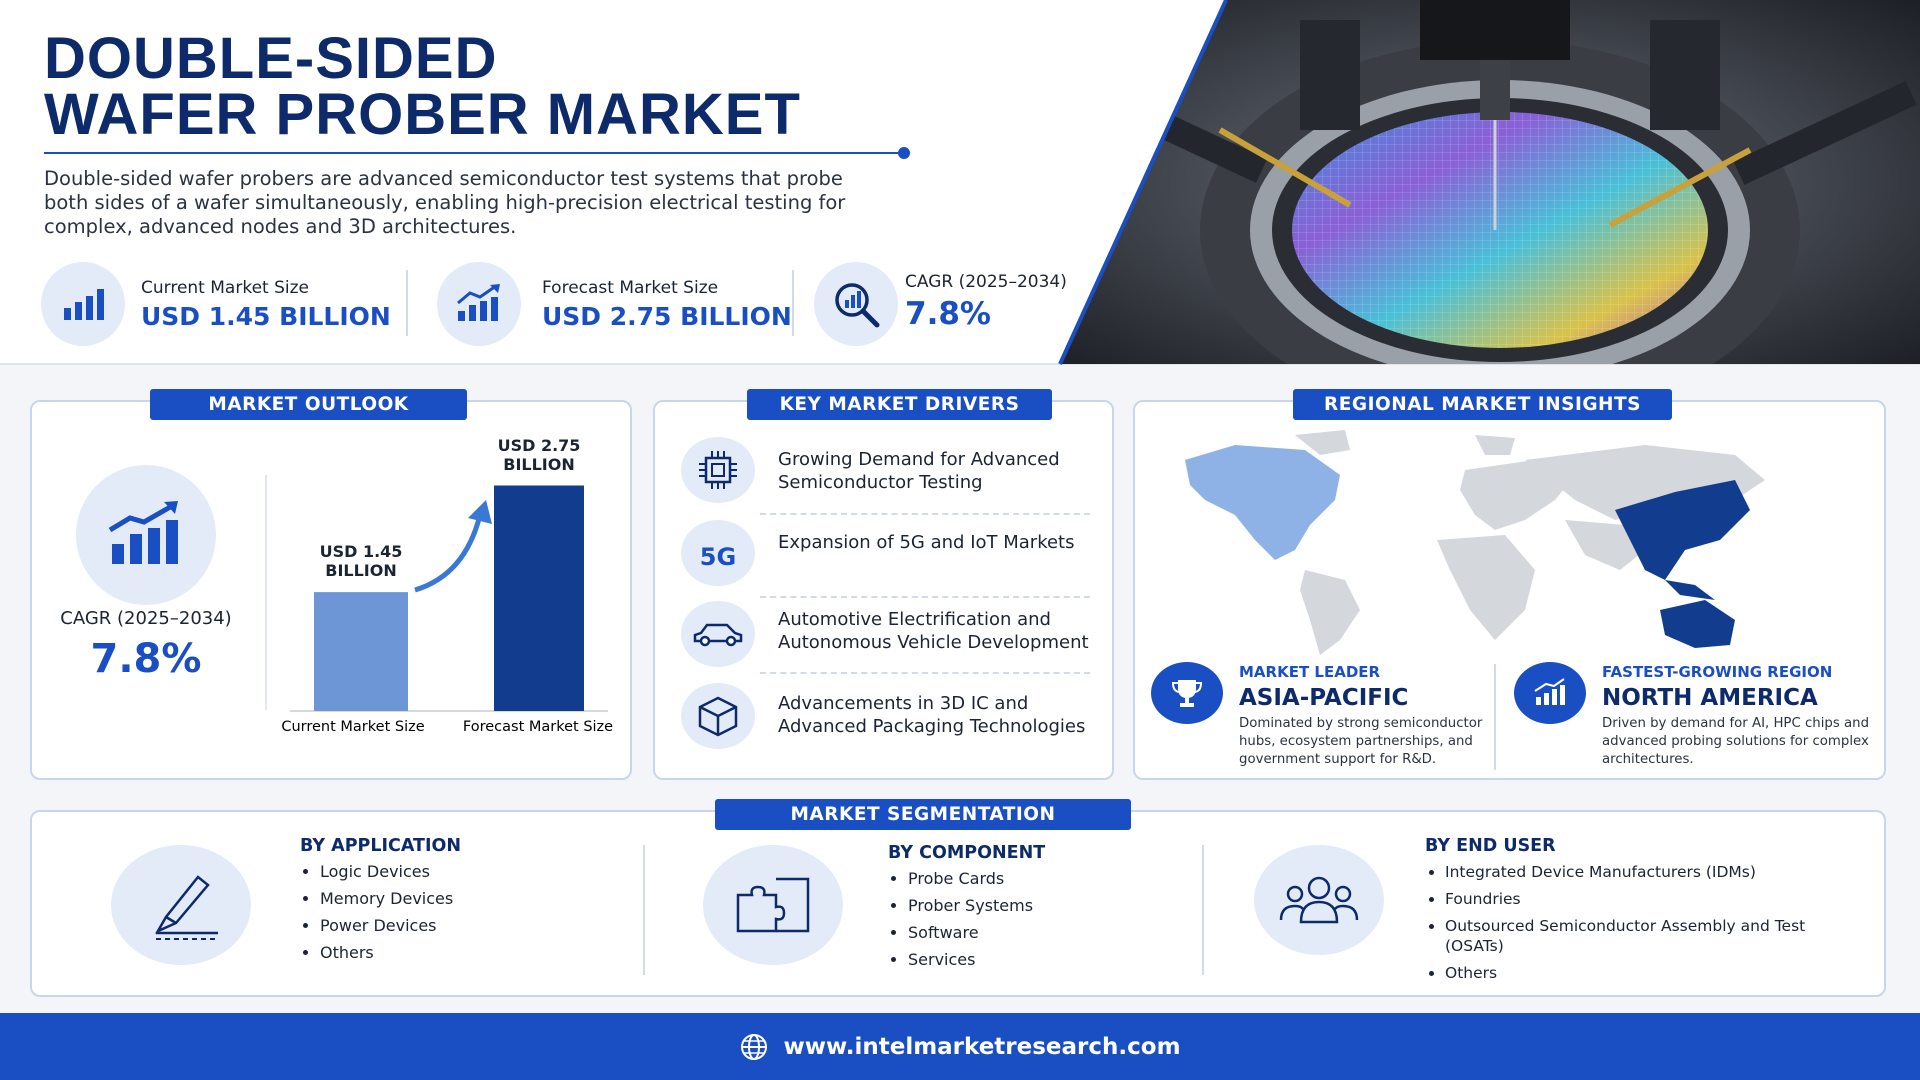 This screenshot has height=1080, width=1920. What do you see at coordinates (976, 933) in the screenshot?
I see `segment-item: Software` at bounding box center [976, 933].